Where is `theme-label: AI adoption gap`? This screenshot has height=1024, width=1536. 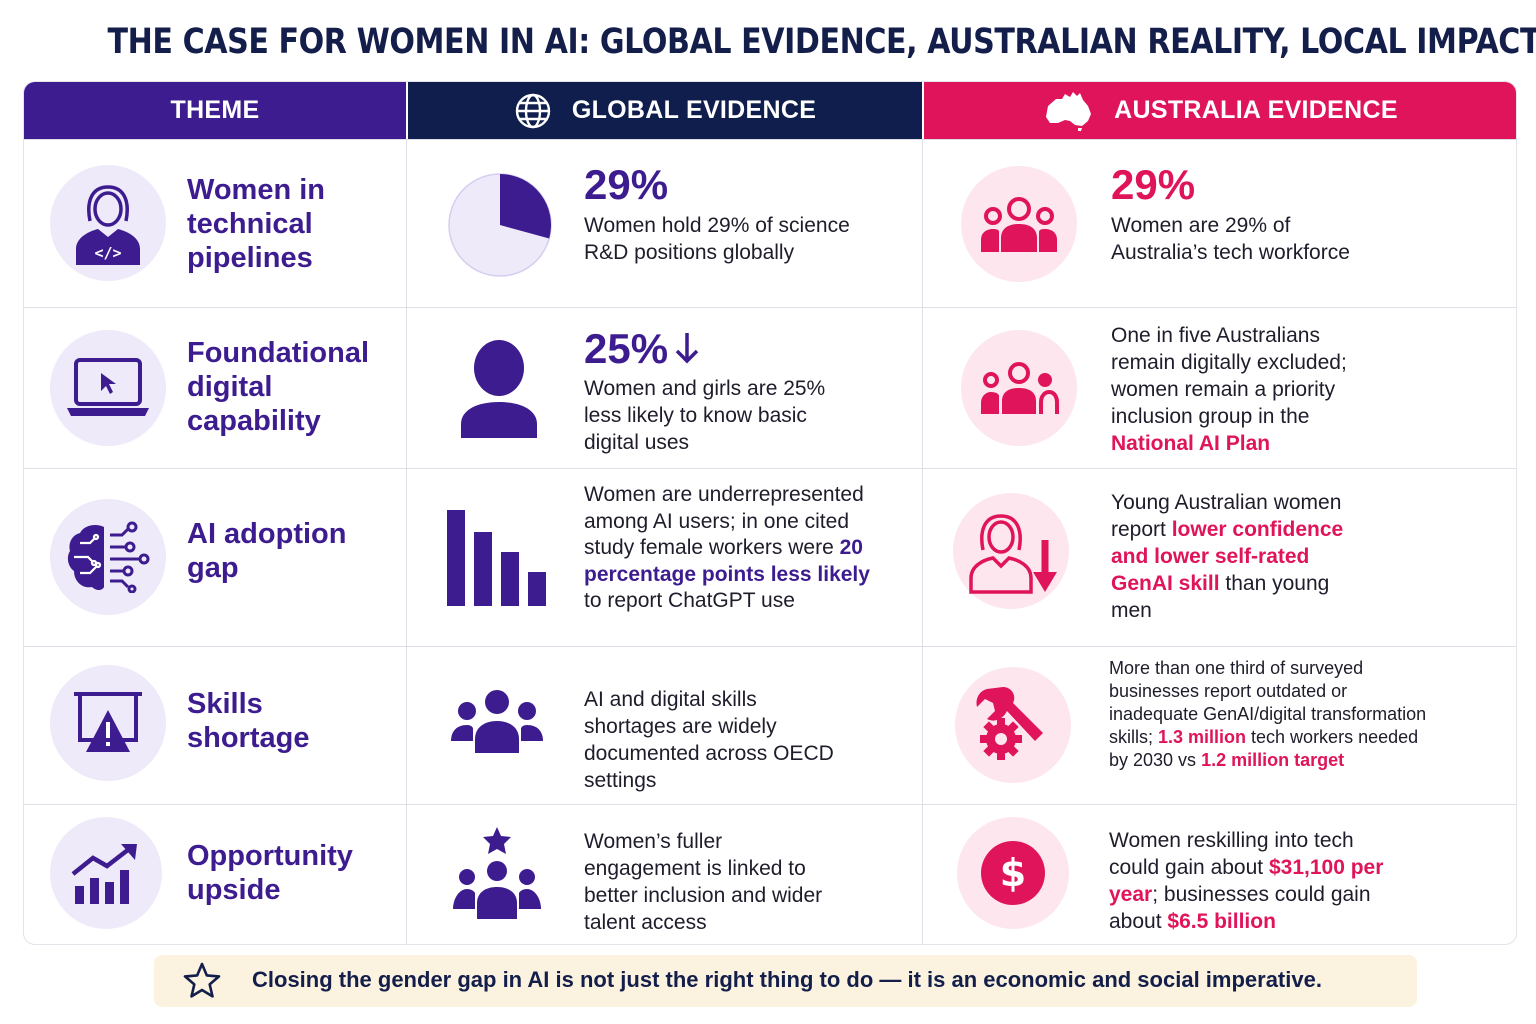 theme-label: AI adoption gap is located at coordinates (267, 551).